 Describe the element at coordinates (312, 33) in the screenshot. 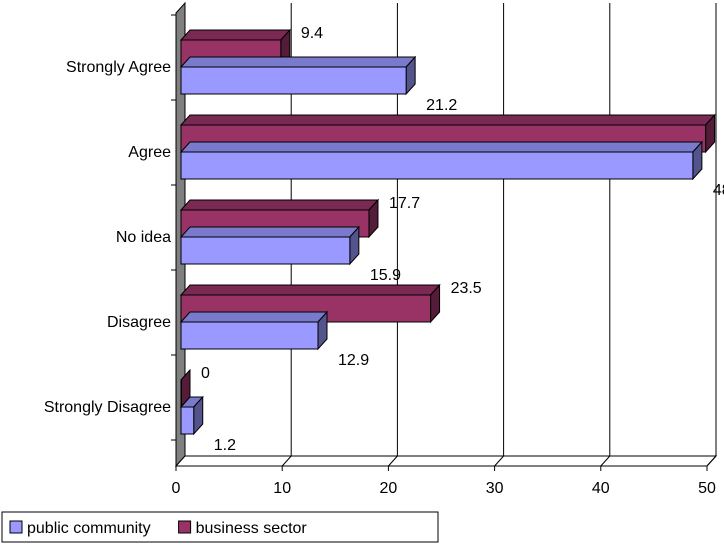

I see `data-label-business-sector: 9.4` at that location.